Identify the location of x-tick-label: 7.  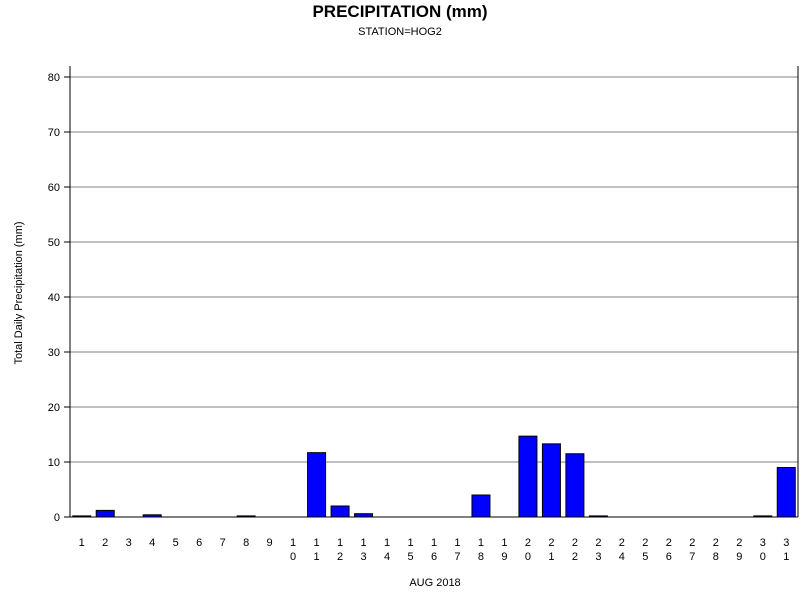
(223, 543).